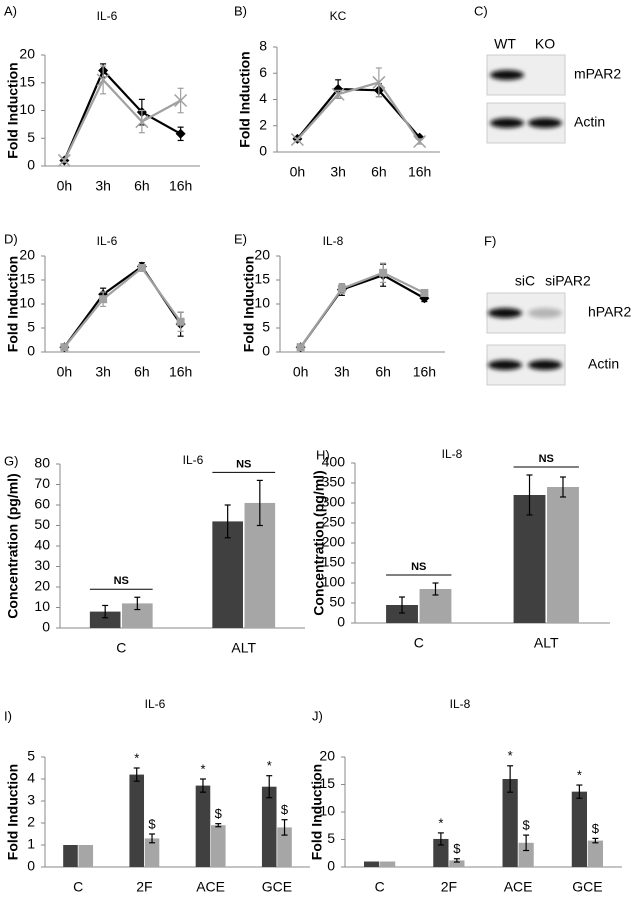 Image resolution: width=636 pixels, height=900 pixels. What do you see at coordinates (334, 562) in the screenshot?
I see `y-tick-label: 150` at bounding box center [334, 562].